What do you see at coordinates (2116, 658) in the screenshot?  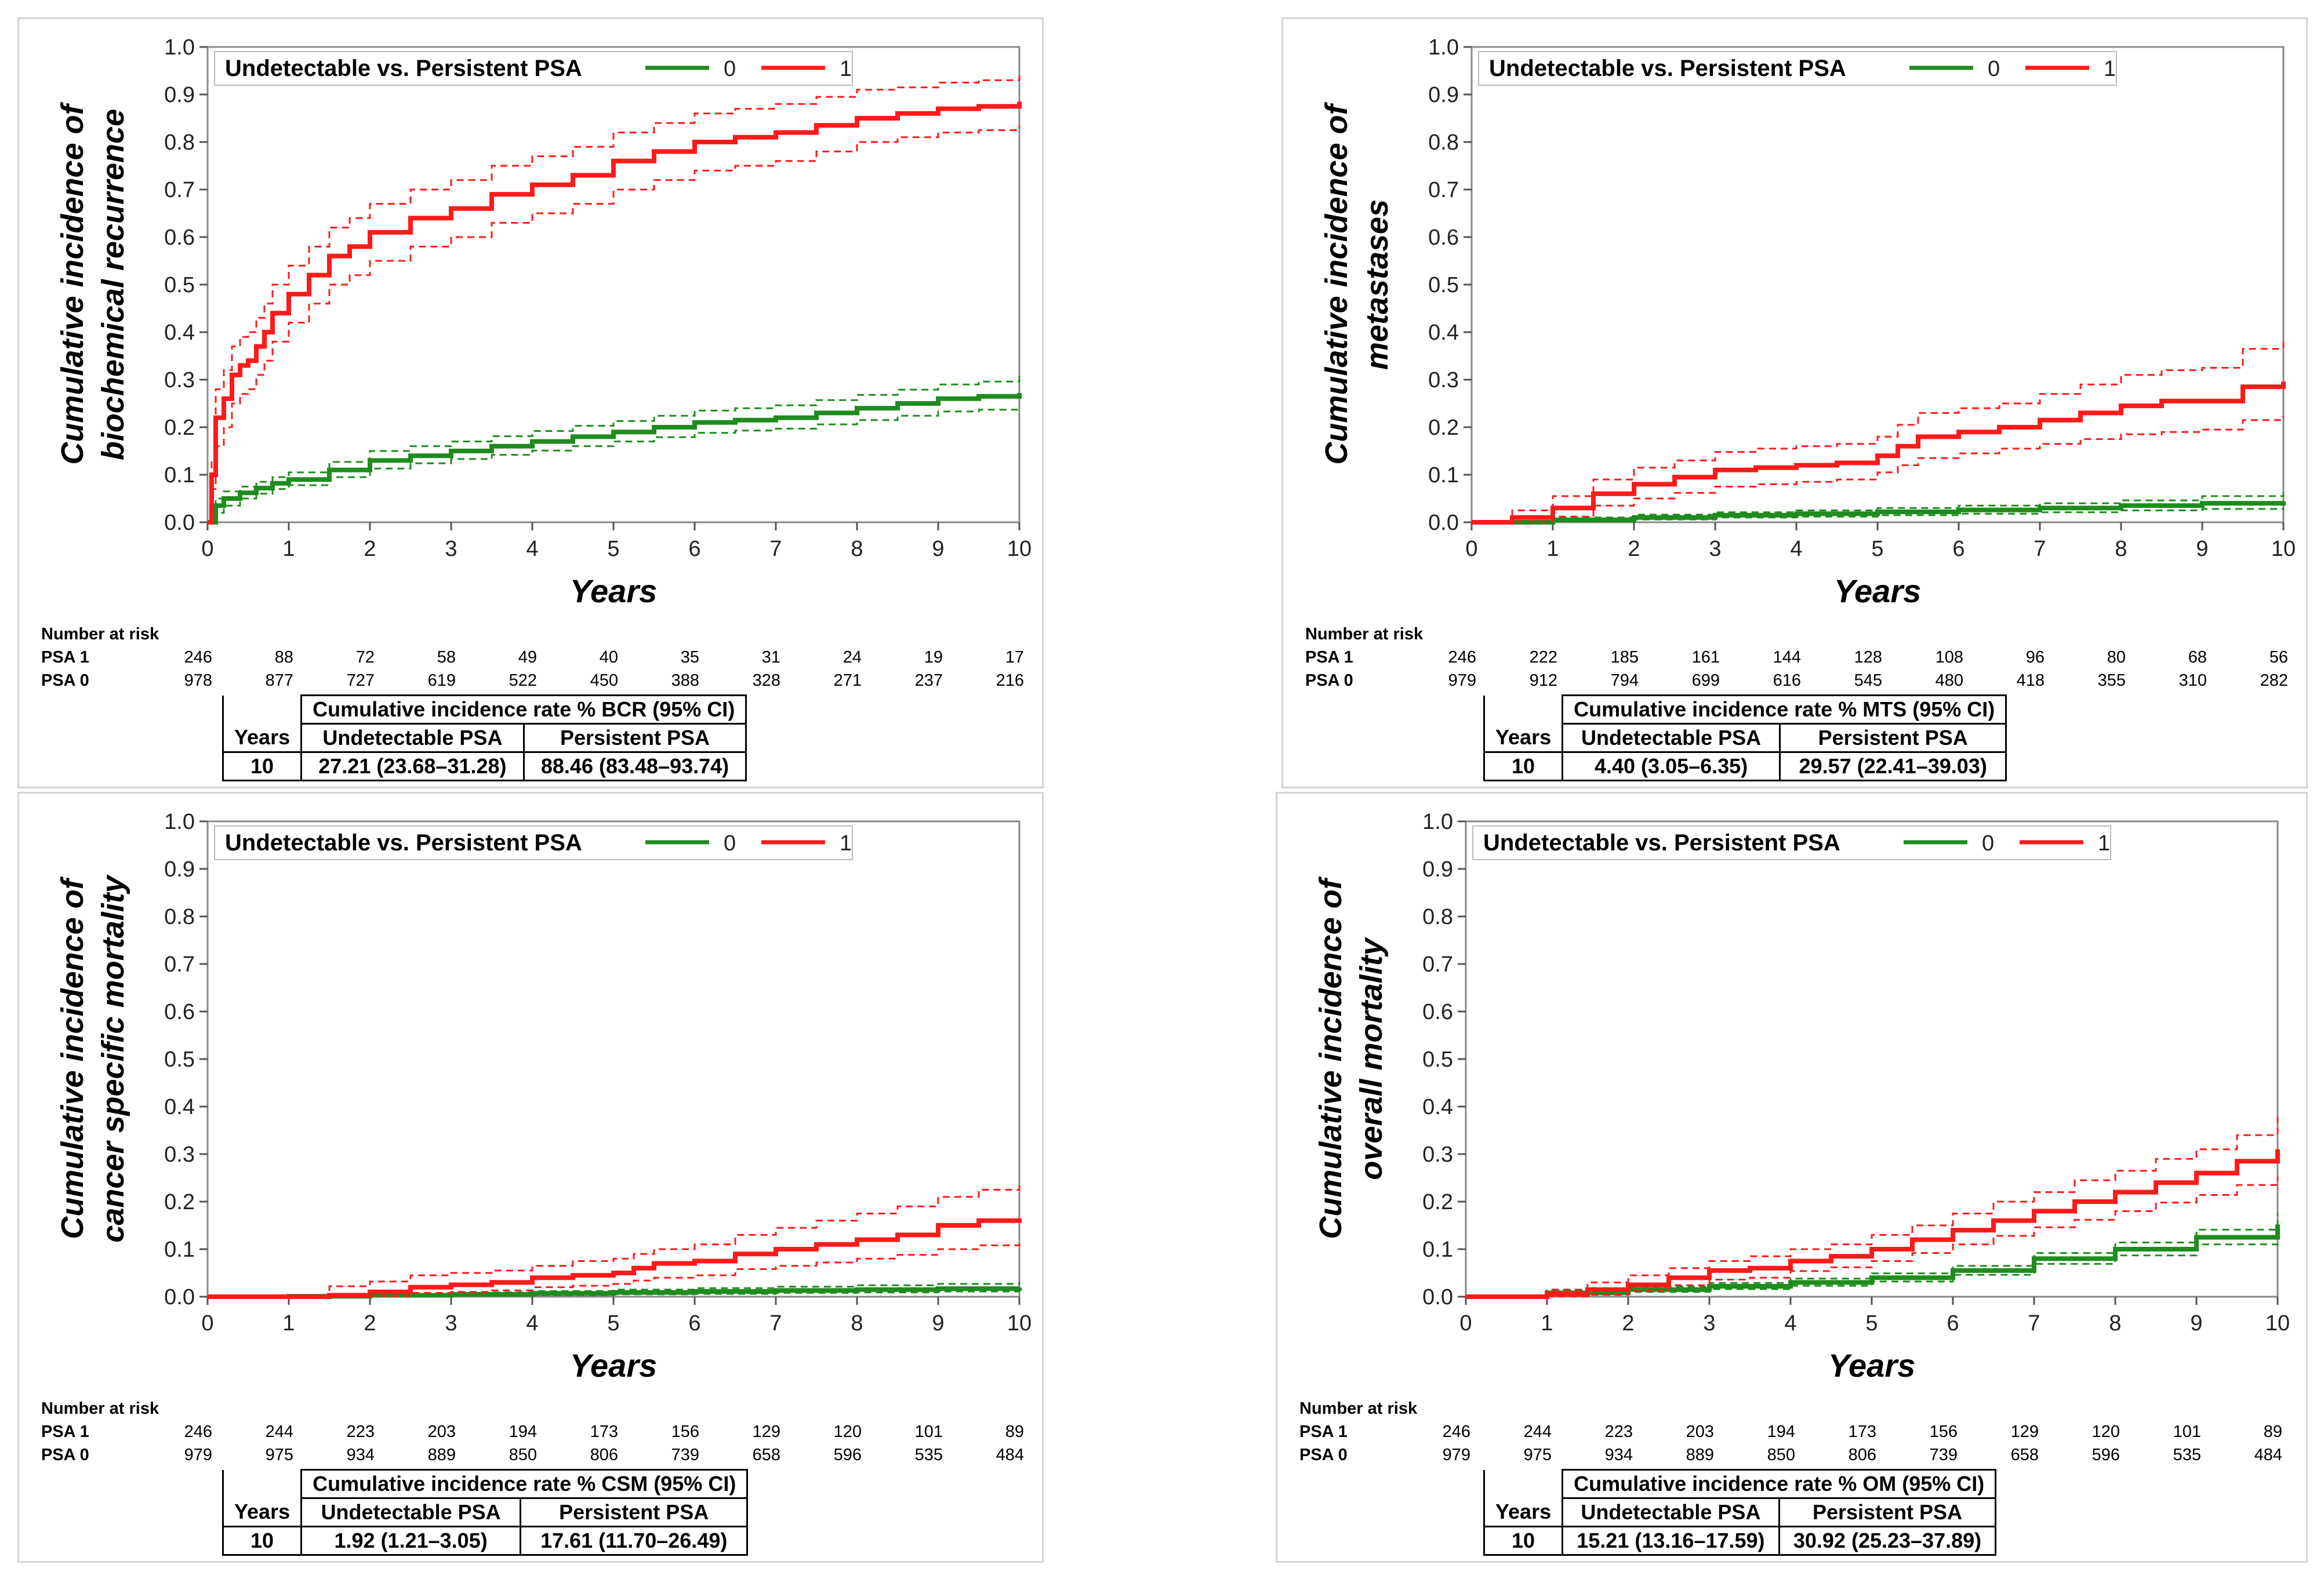 I see `risk-count: 80` at bounding box center [2116, 658].